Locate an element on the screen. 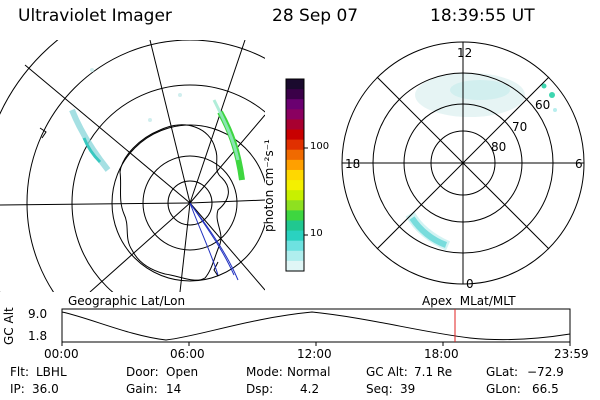 This screenshot has width=600, height=400. seq-value: 39 is located at coordinates (408, 389).